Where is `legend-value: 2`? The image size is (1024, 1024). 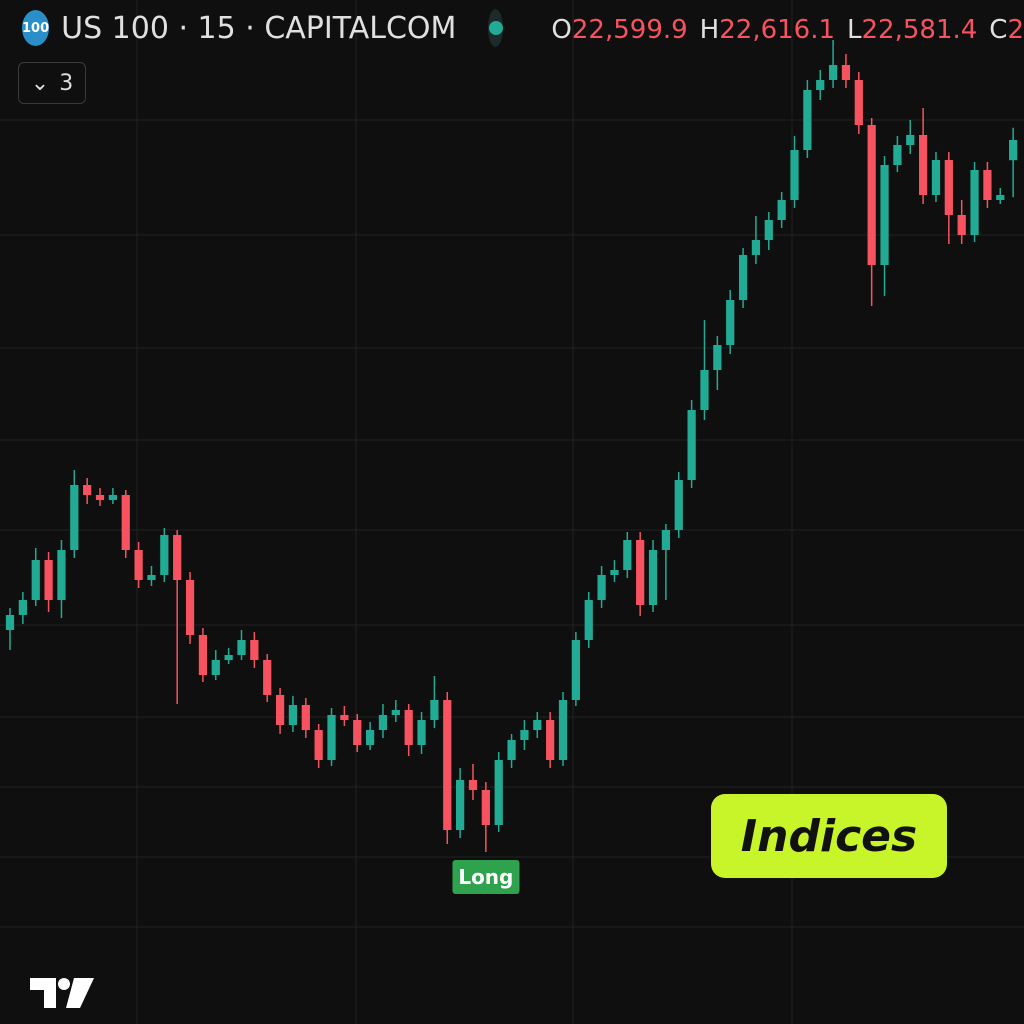 legend-value: 2 is located at coordinates (1015, 29).